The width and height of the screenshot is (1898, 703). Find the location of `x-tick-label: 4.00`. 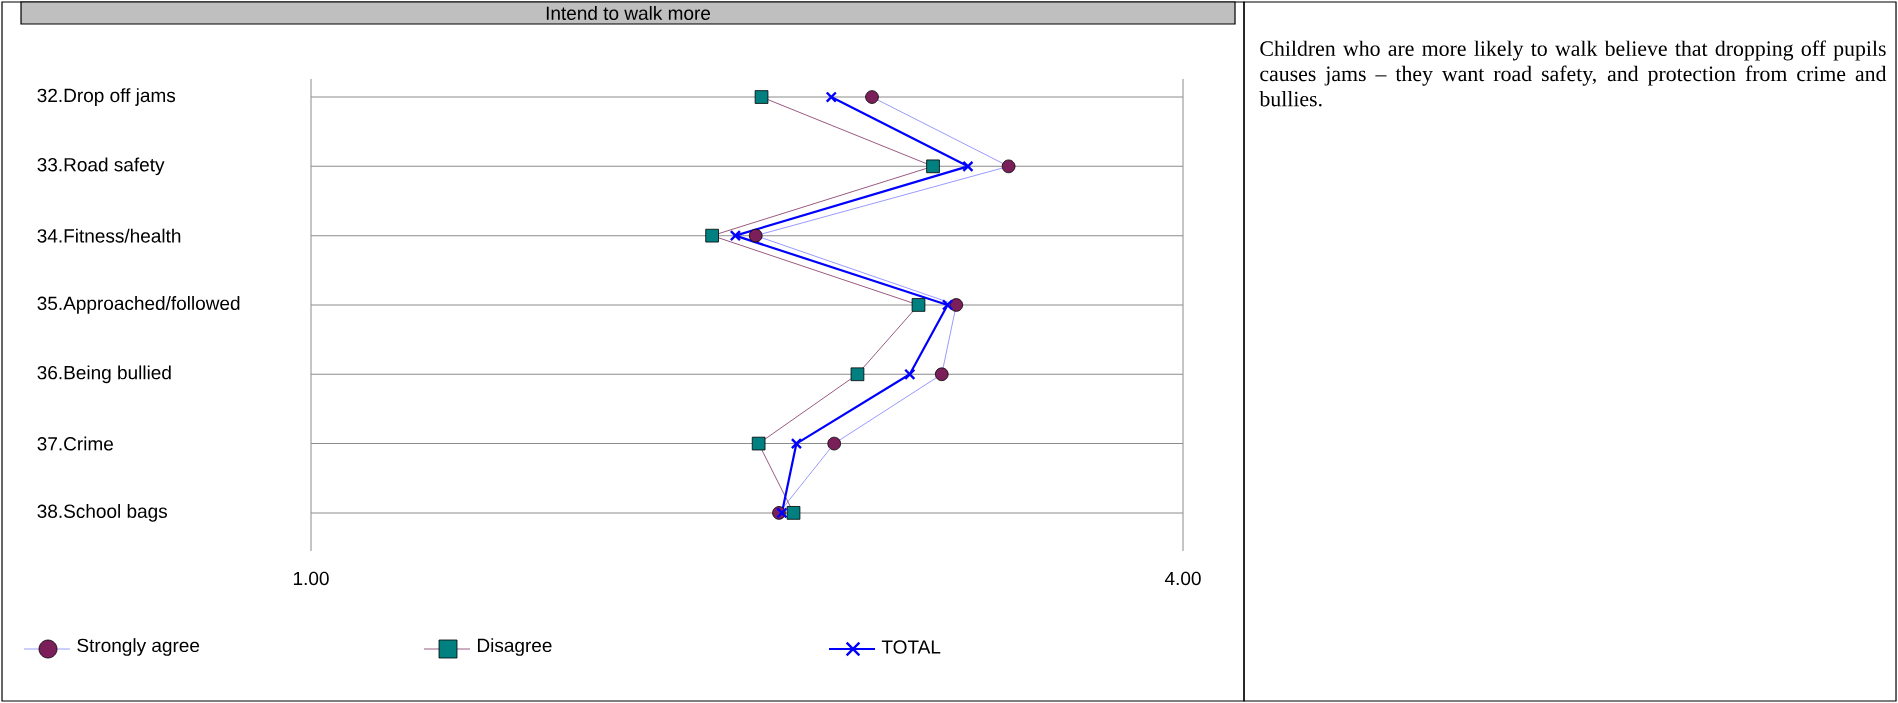

x-tick-label: 4.00 is located at coordinates (1182, 578).